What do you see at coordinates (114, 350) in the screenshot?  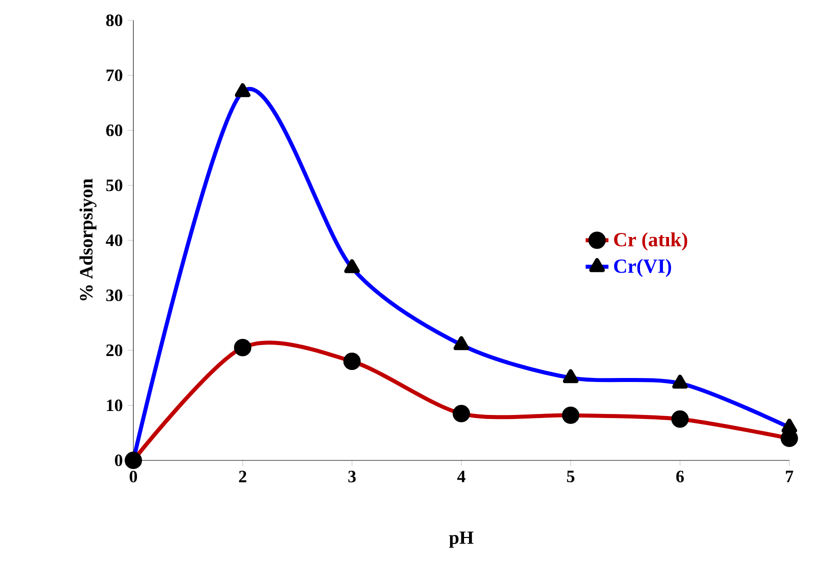 I see `y-tick-label: 20` at bounding box center [114, 350].